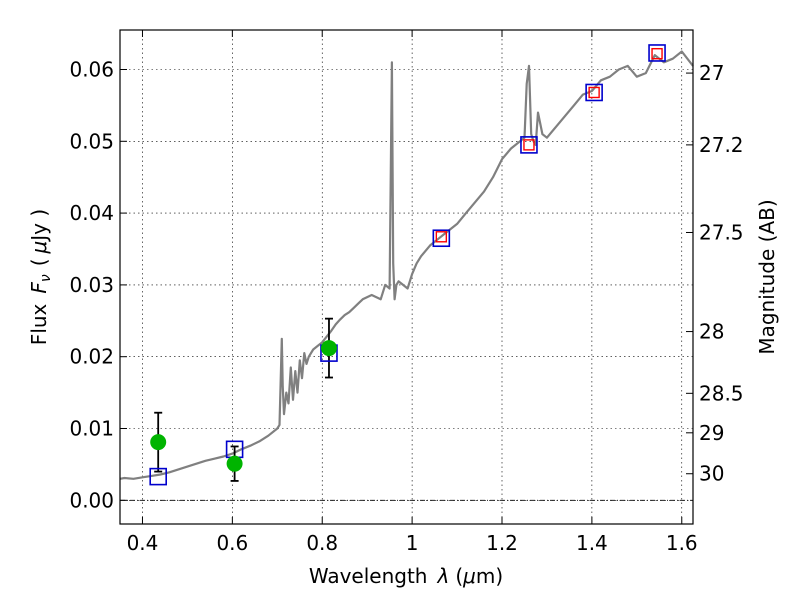  What do you see at coordinates (143, 543) in the screenshot?
I see `x-tick-label: 0.4` at bounding box center [143, 543].